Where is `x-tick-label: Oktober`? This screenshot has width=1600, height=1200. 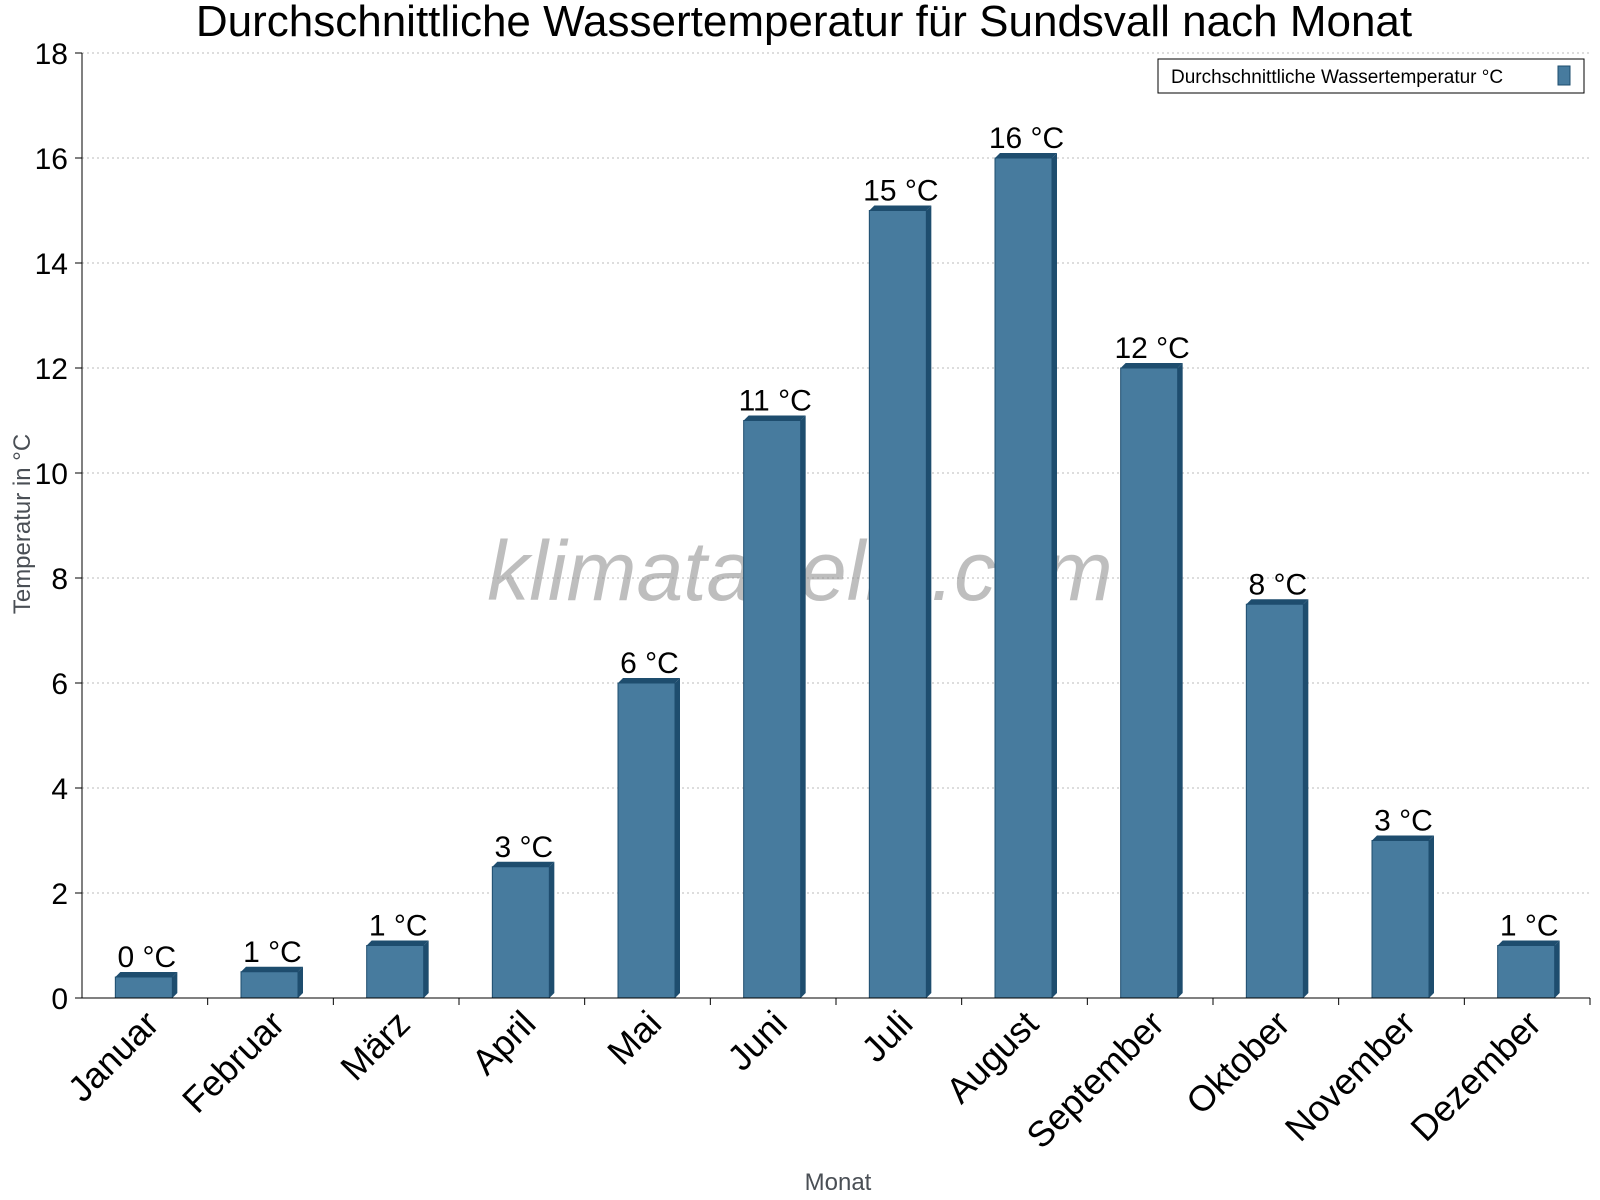
x-tick-label: Oktober is located at coordinates (1238, 1063).